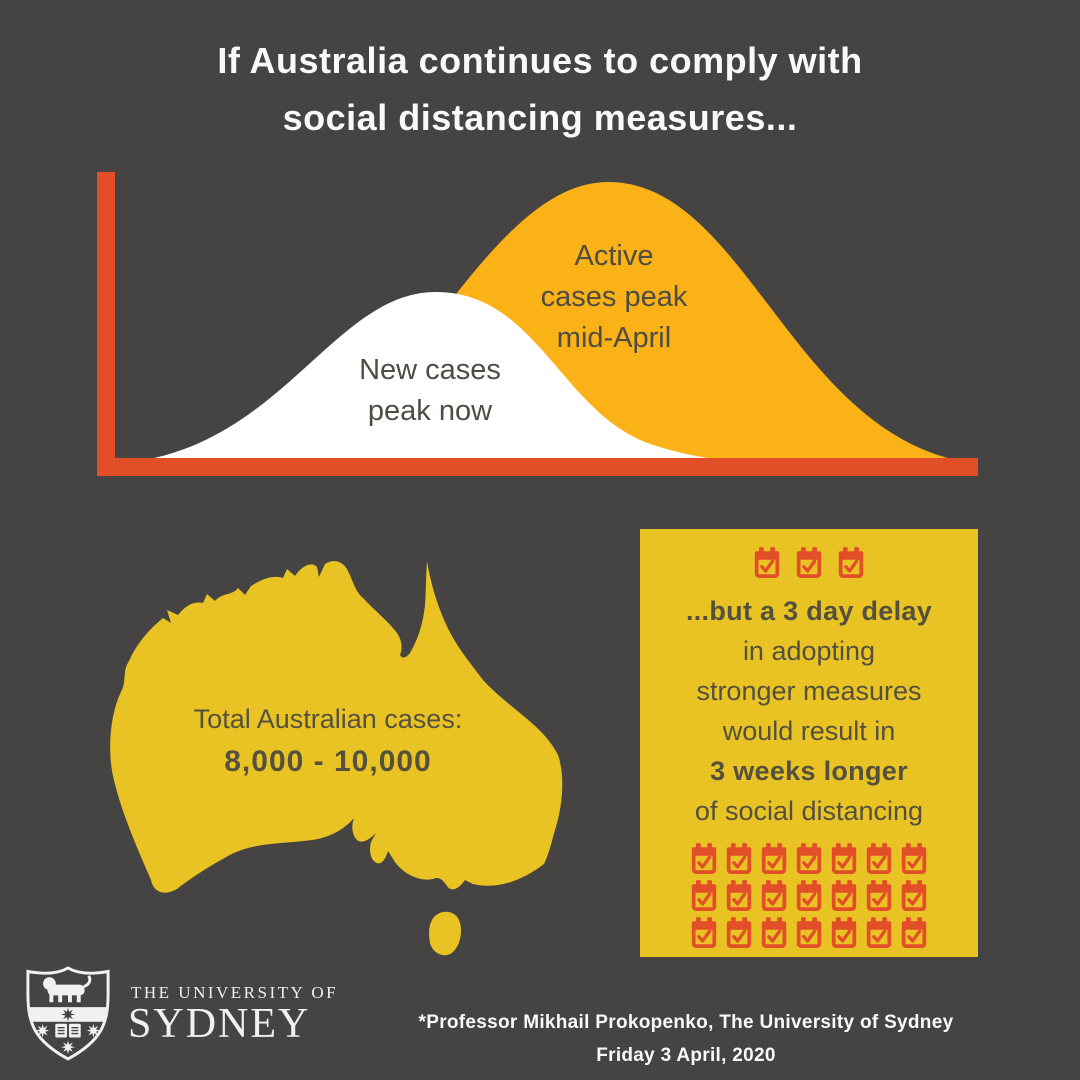  Describe the element at coordinates (809, 811) in the screenshot. I see `delay-line: of social distancing` at that location.